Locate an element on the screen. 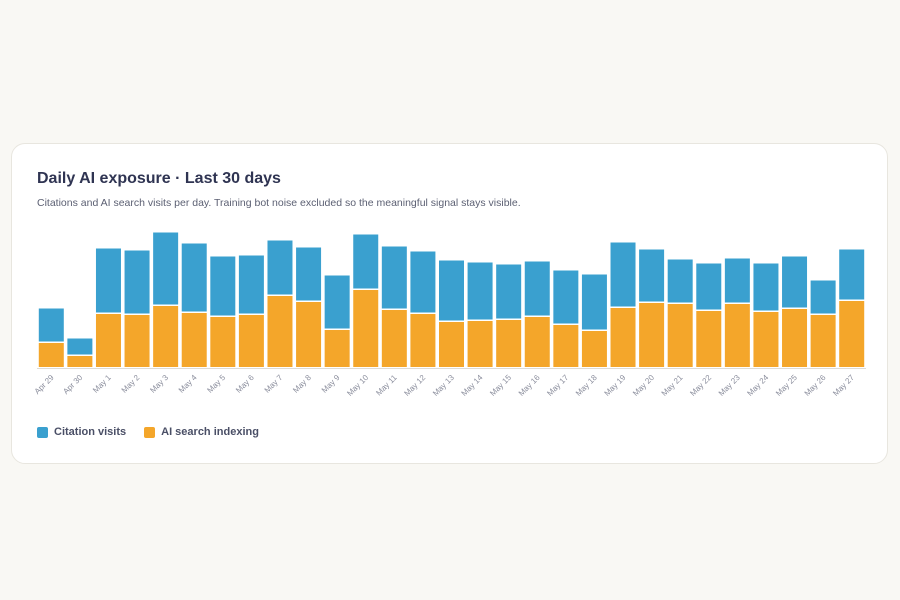 The height and width of the screenshot is (600, 900). legend-label-indexing: AI search indexing is located at coordinates (210, 432).